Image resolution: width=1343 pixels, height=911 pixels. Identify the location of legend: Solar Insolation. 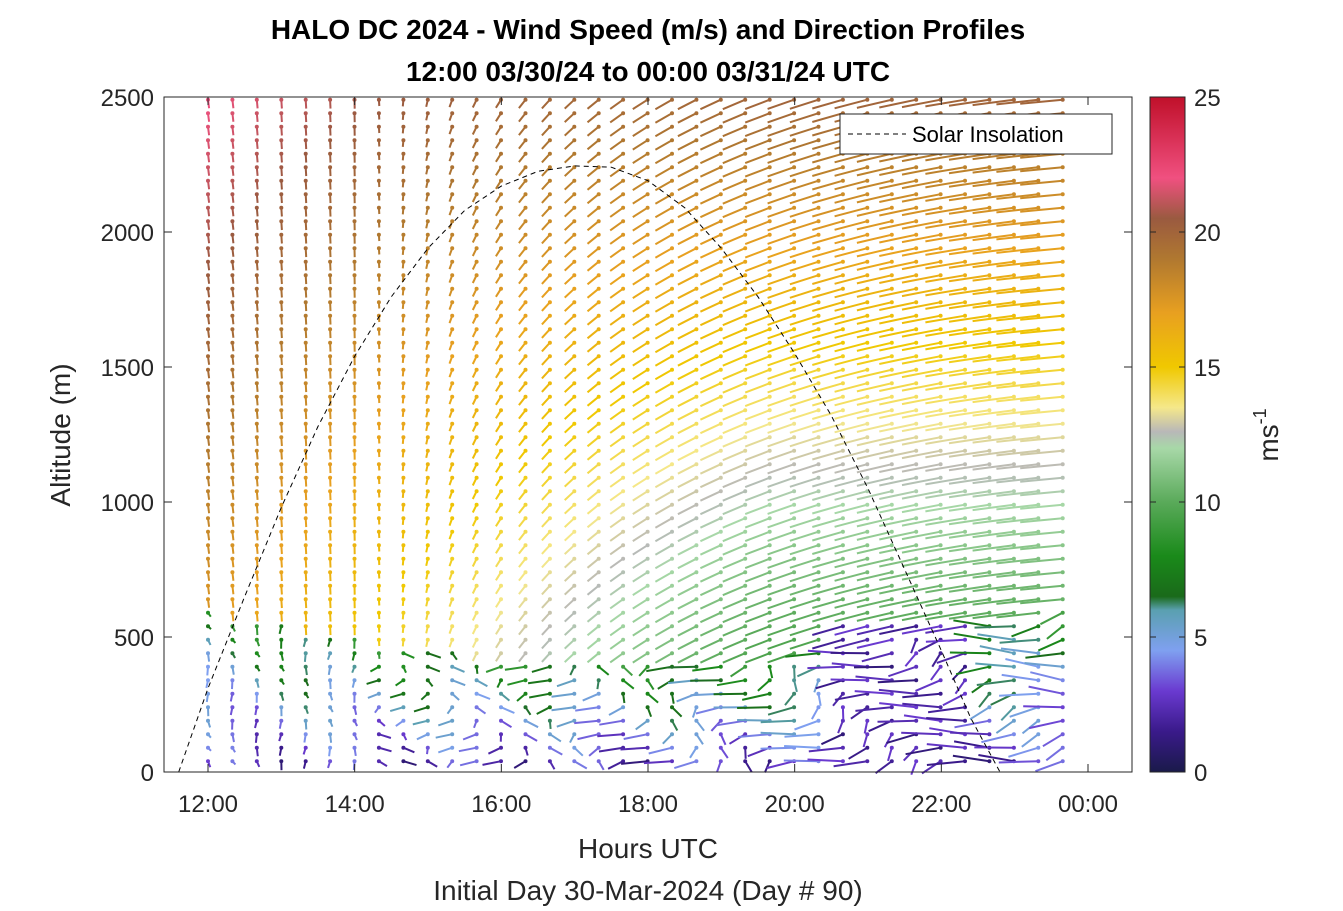
(976, 134).